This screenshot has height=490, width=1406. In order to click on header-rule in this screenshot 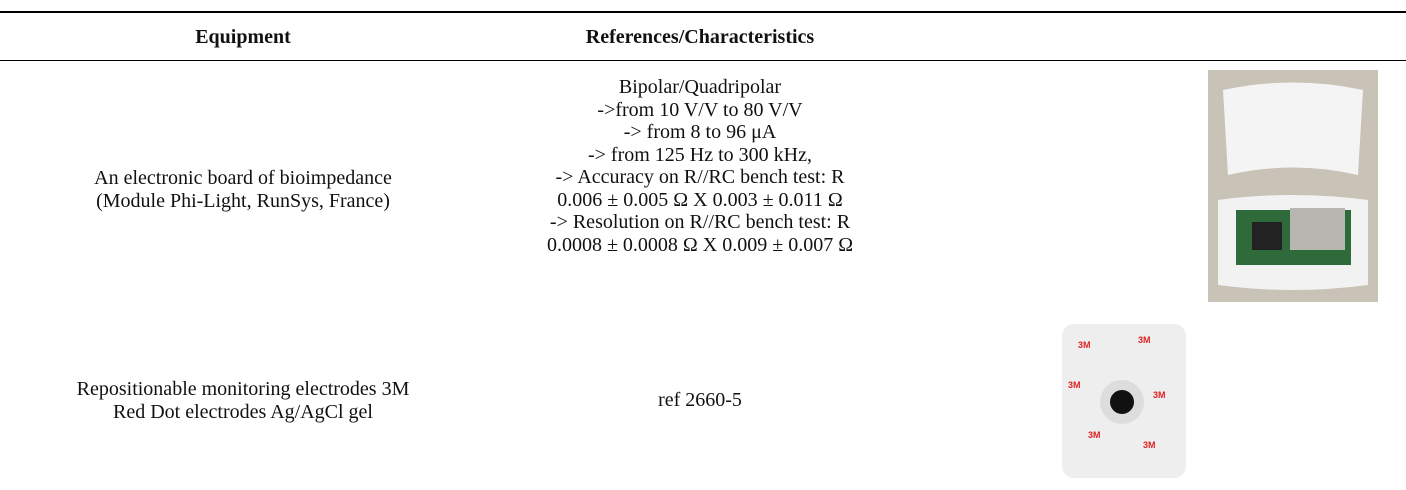, I will do `click(703, 60)`.